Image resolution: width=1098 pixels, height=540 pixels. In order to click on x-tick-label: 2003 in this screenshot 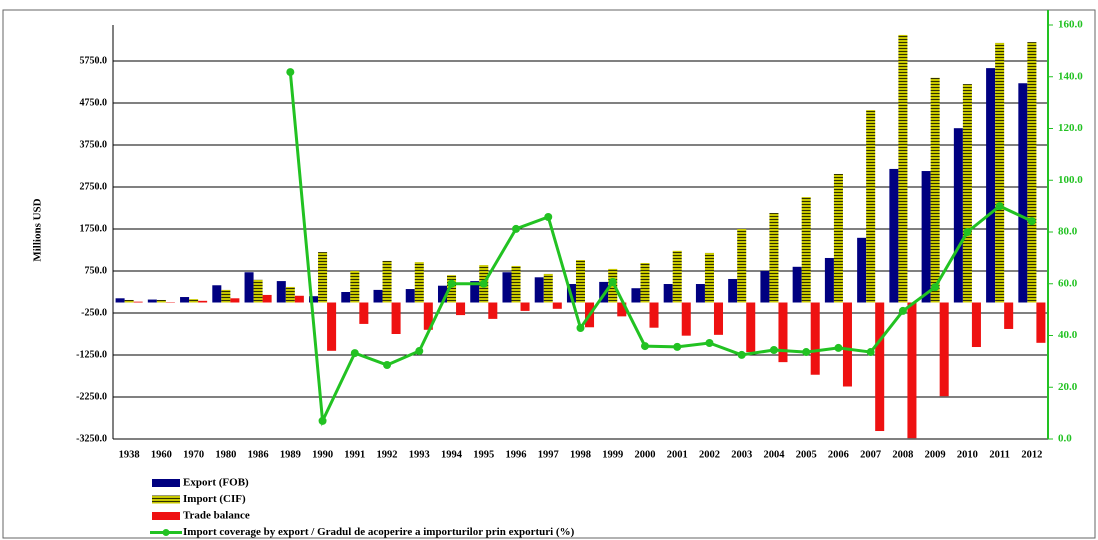, I will do `click(741, 454)`.